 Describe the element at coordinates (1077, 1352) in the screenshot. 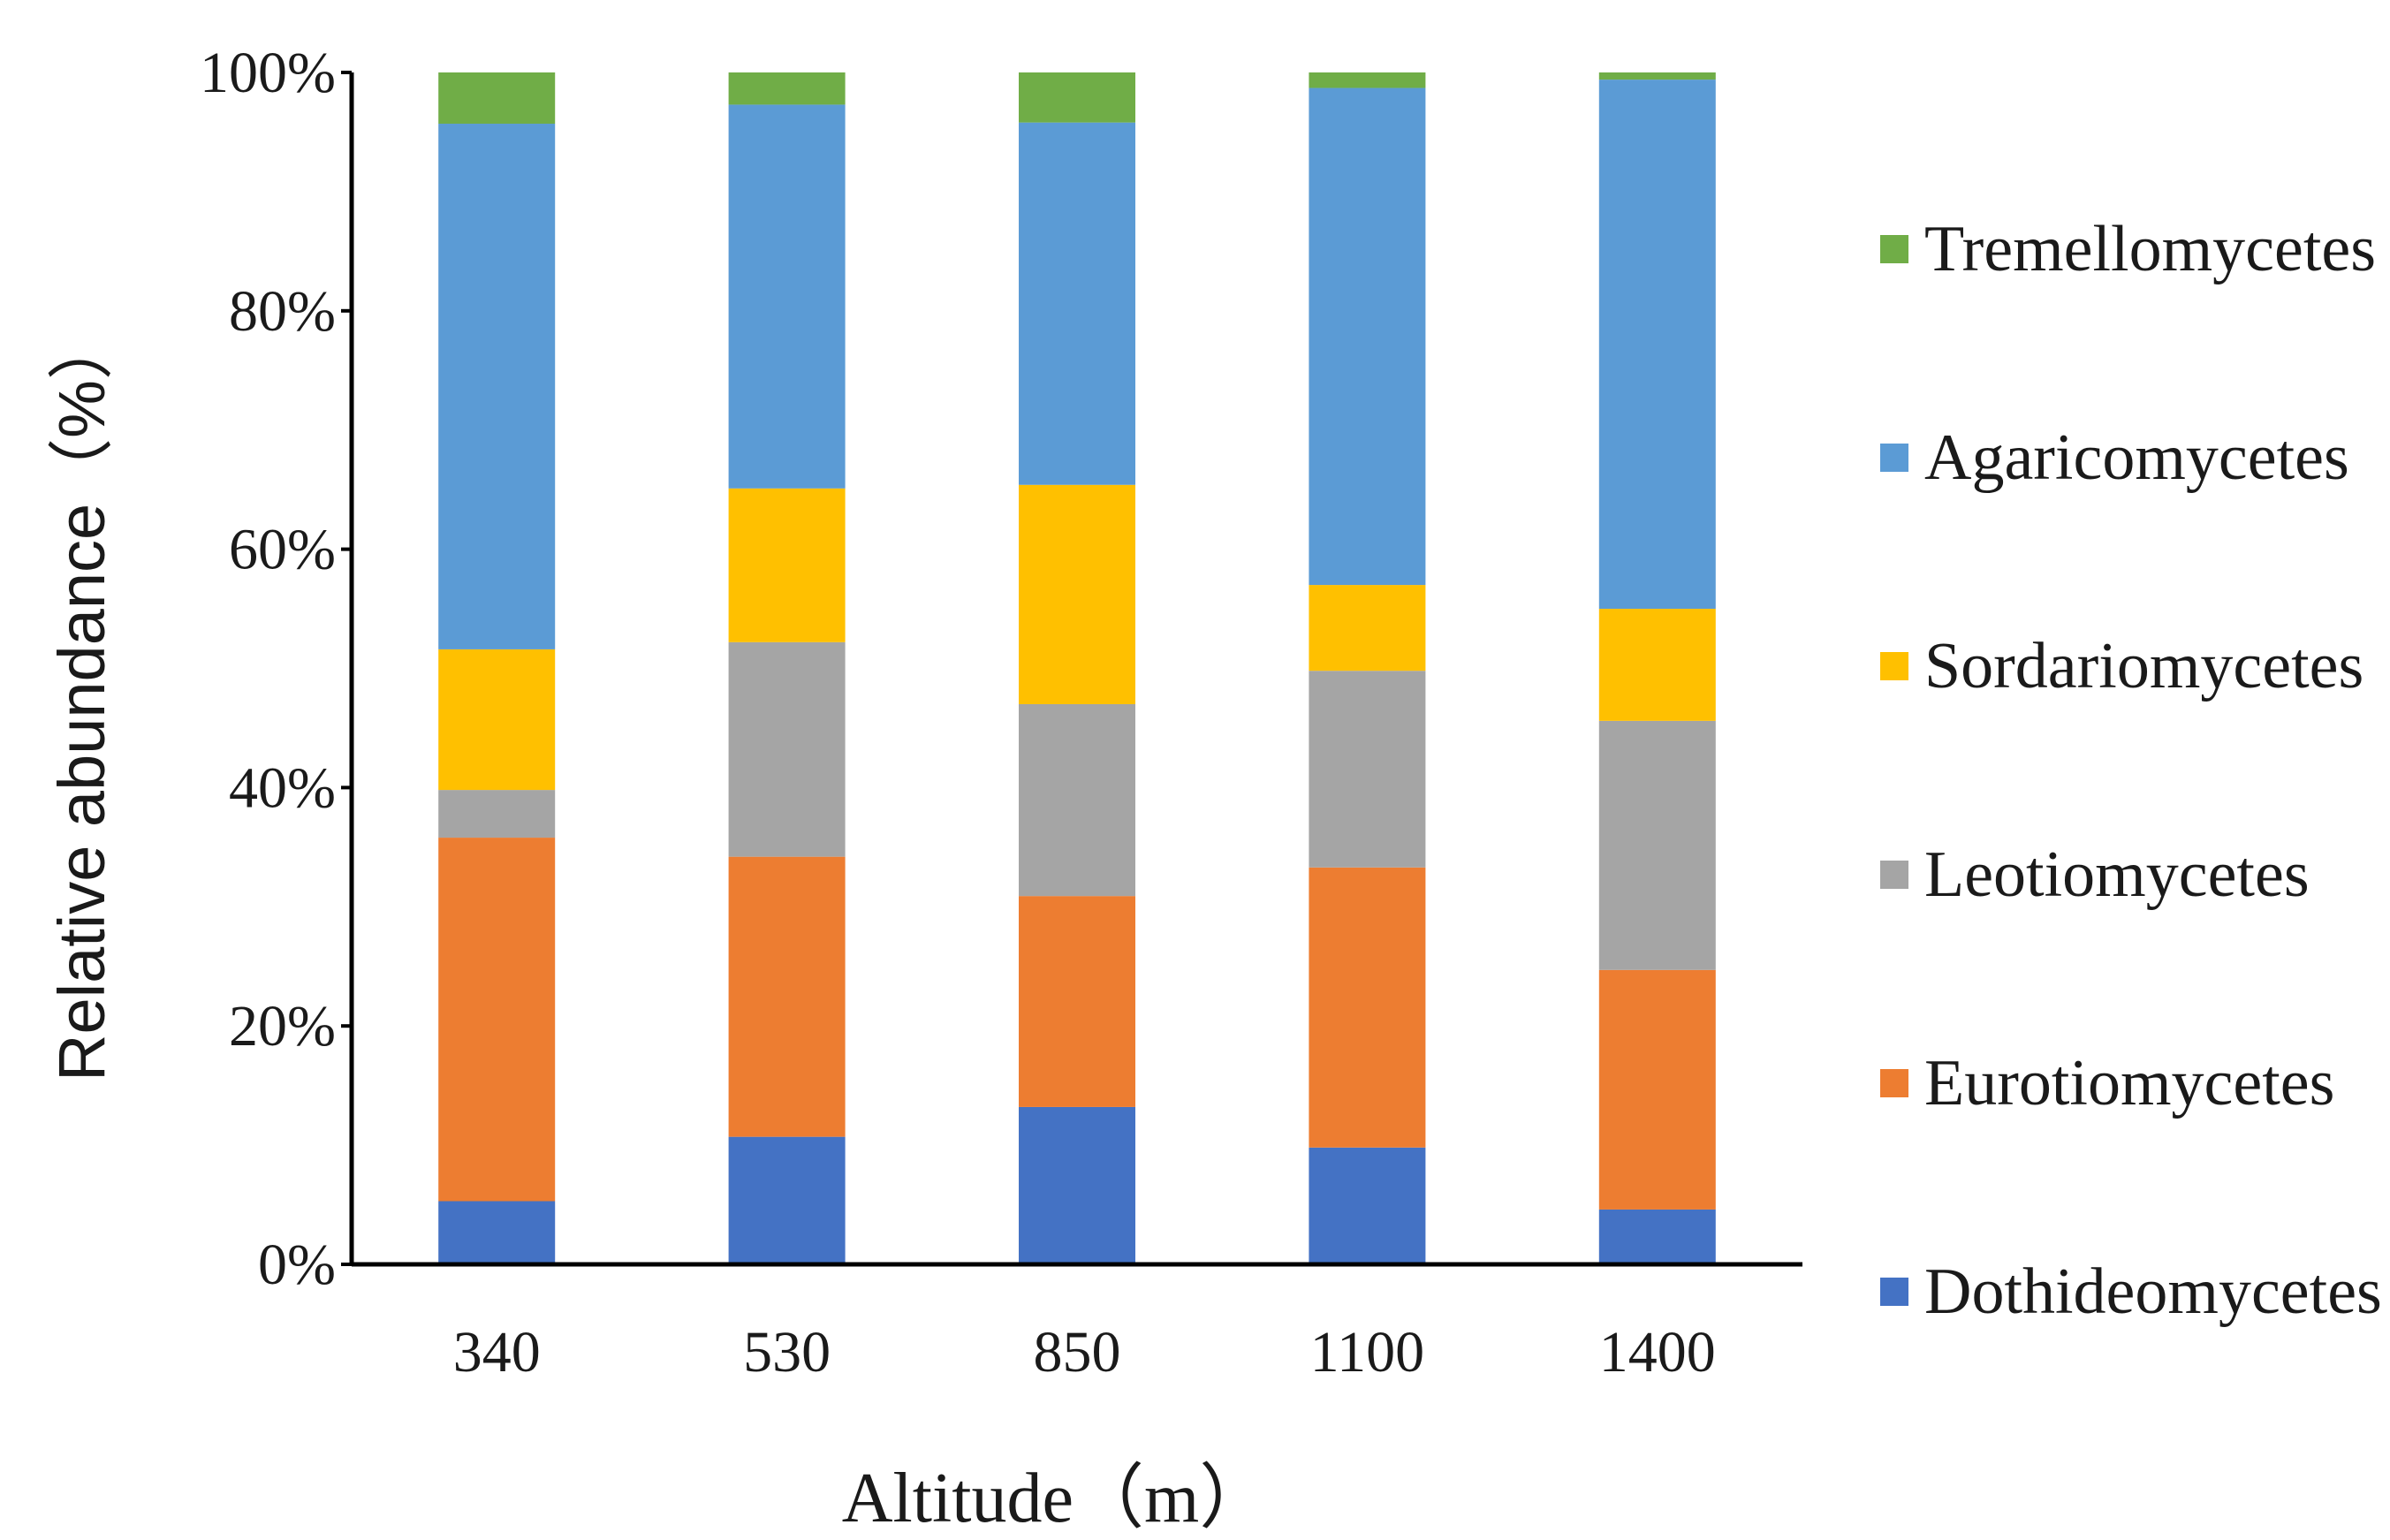

I see `x-tick-label: 850` at that location.